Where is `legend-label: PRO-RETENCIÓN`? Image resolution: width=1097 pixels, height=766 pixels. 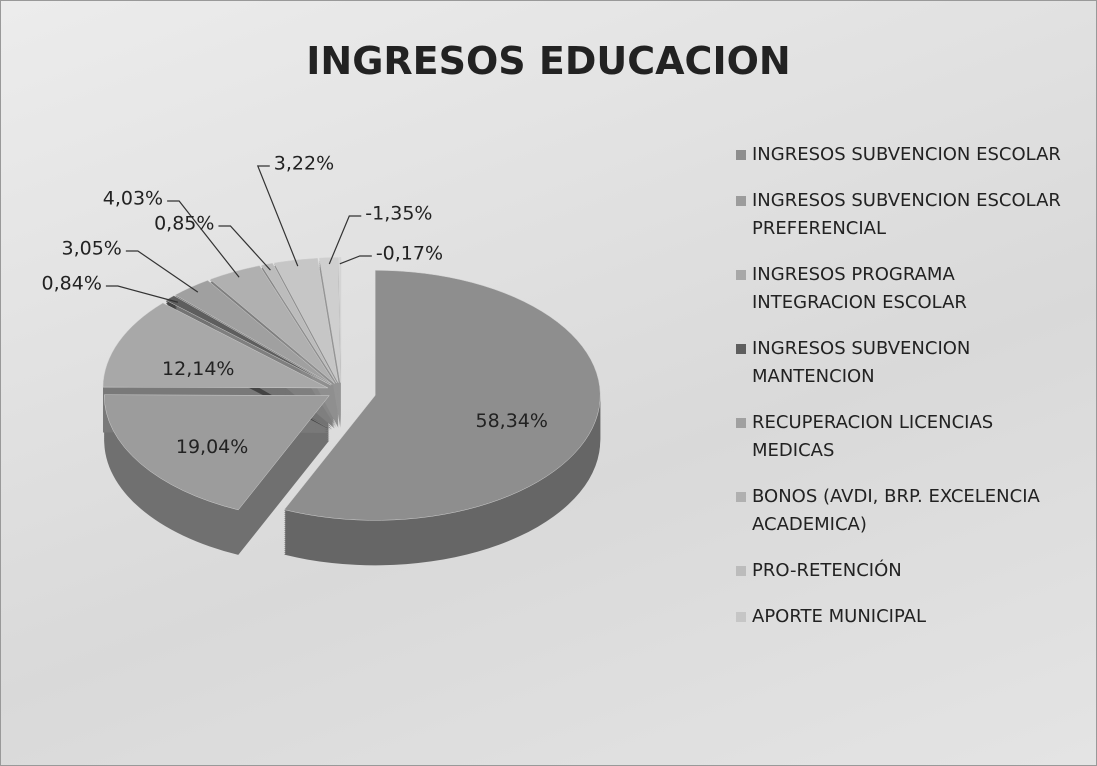 legend-label: PRO-RETENCIÓN is located at coordinates (827, 570).